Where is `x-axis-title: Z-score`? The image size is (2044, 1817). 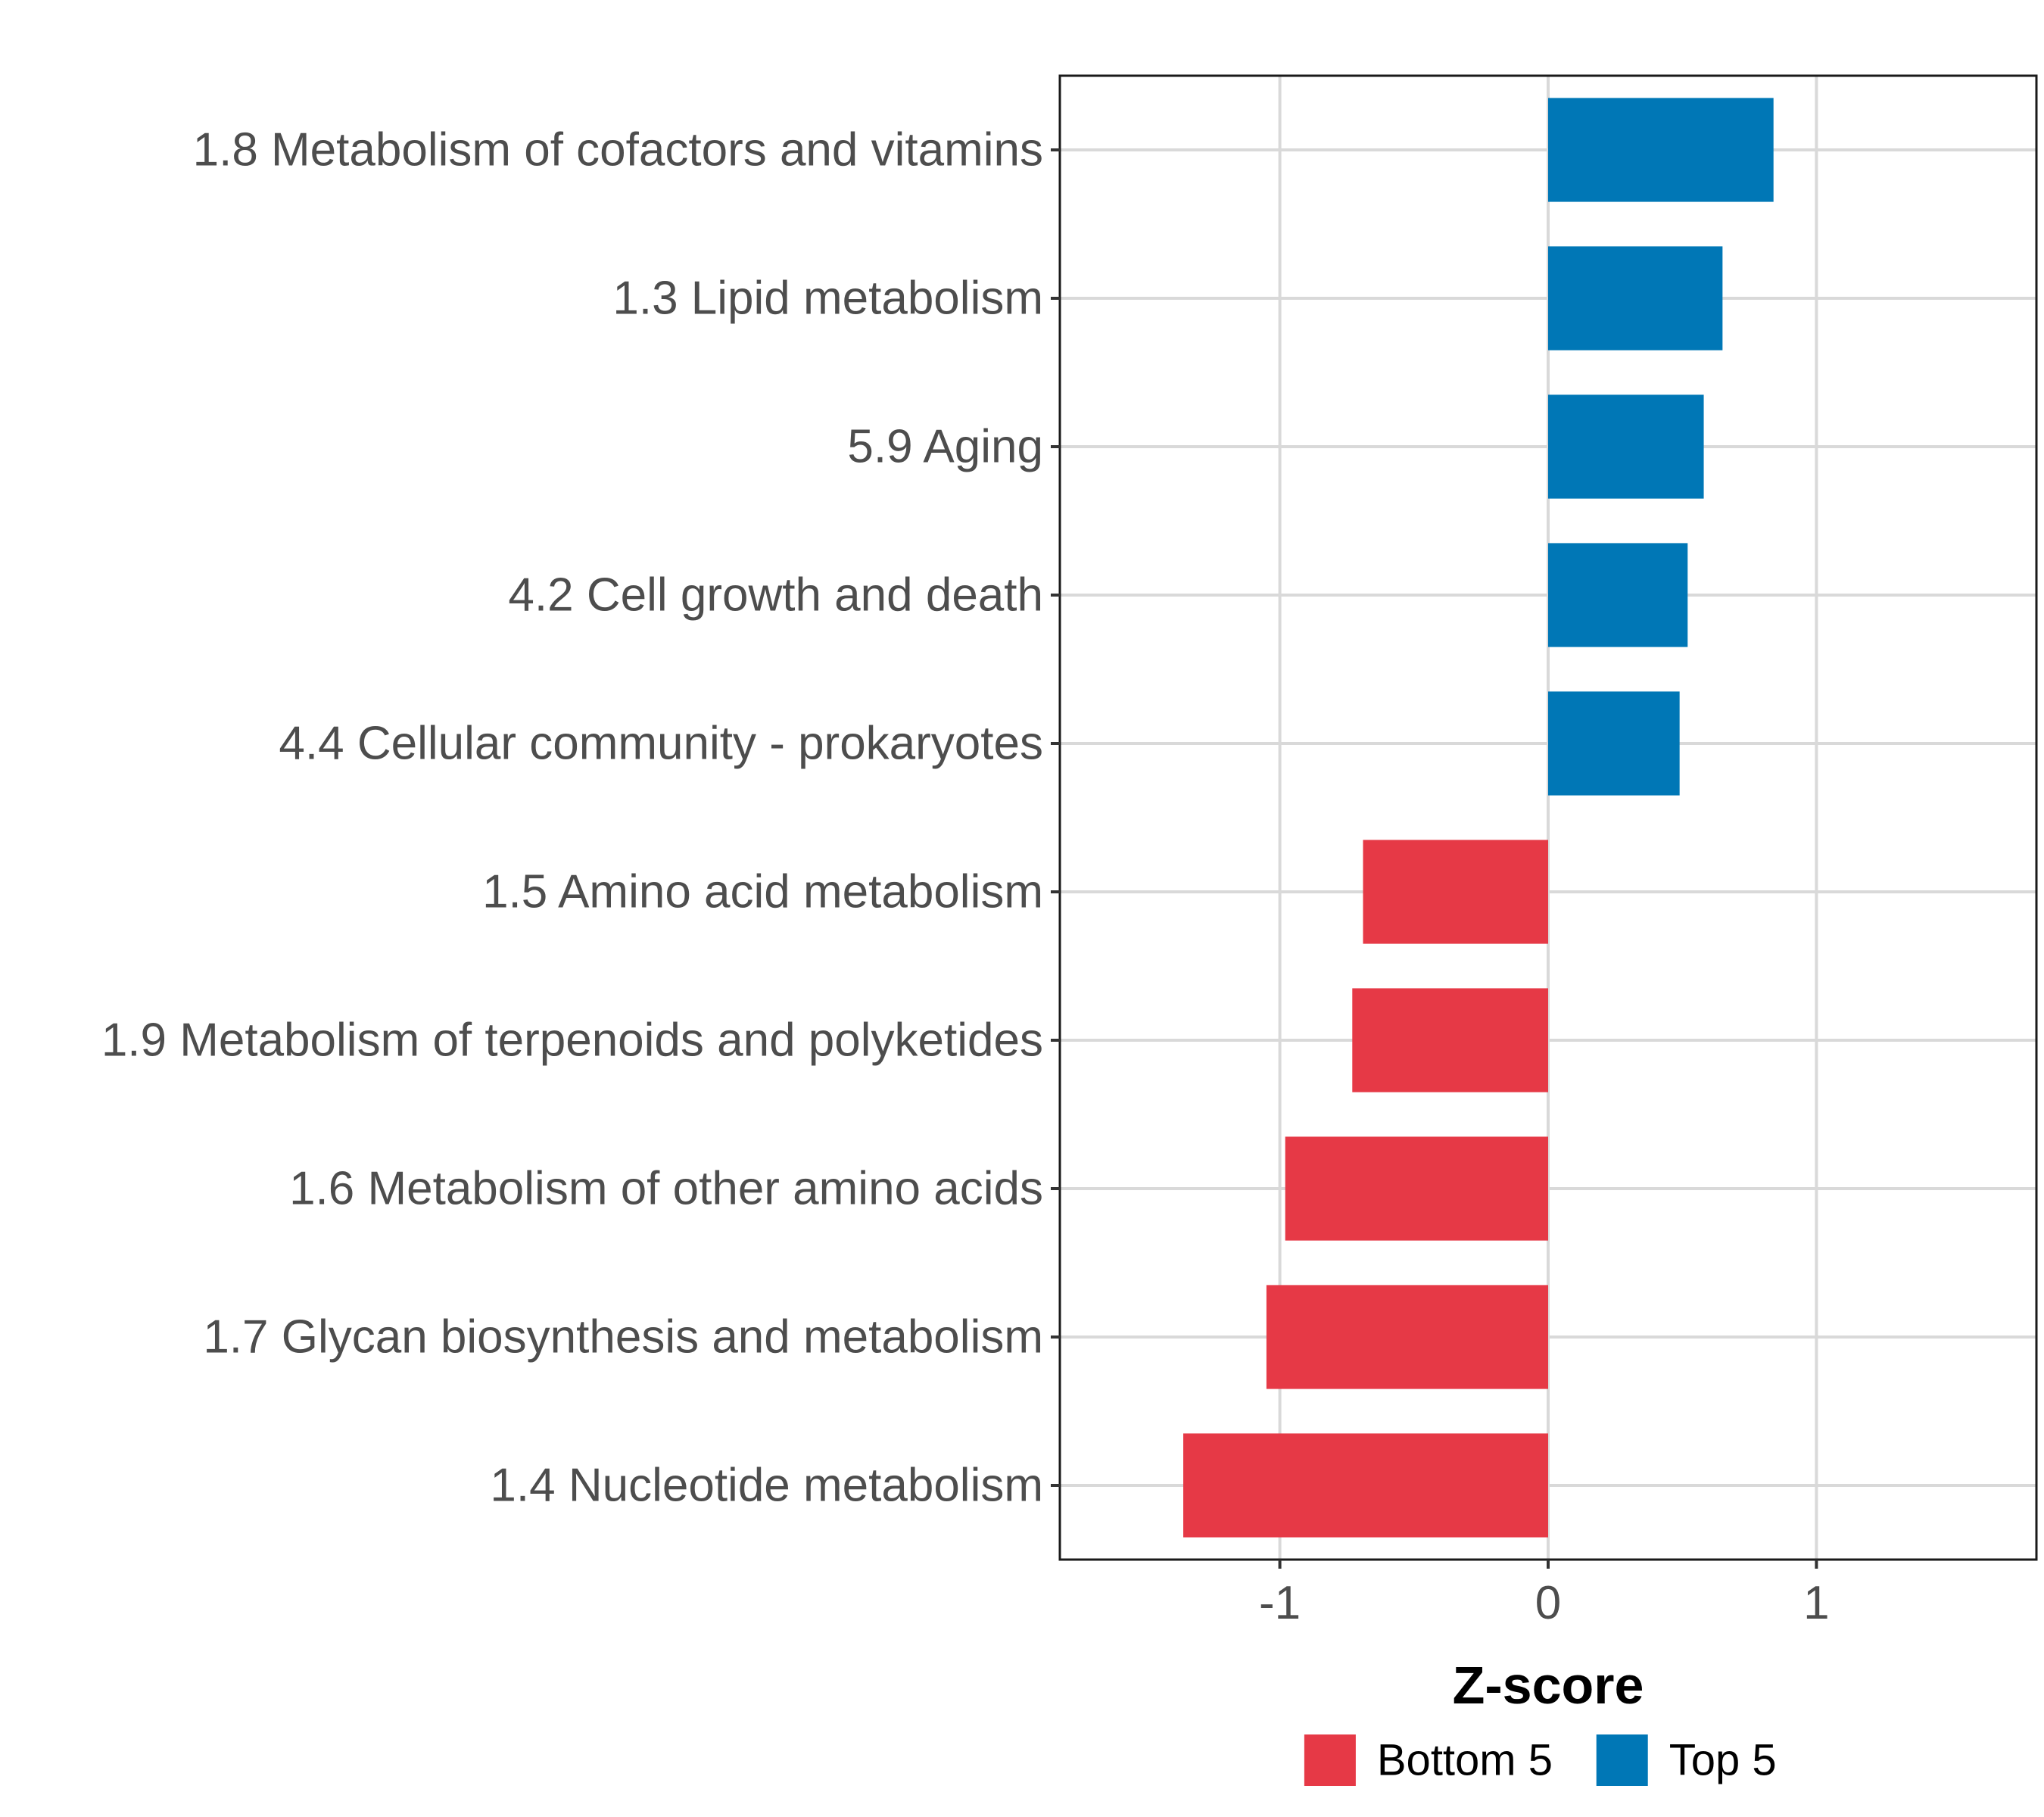
x-axis-title: Z-score is located at coordinates (1548, 1685).